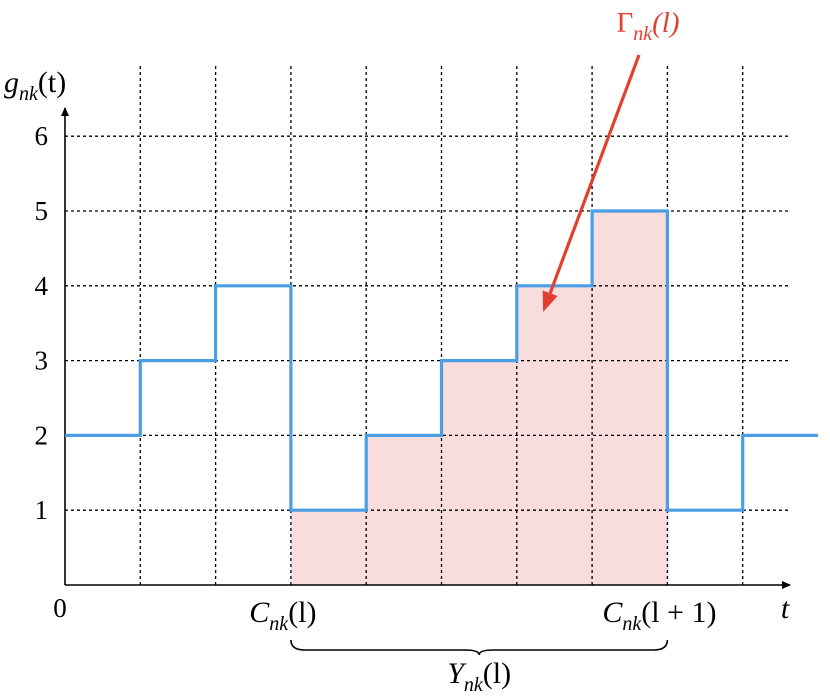 This screenshot has width=830, height=696. Describe the element at coordinates (479, 647) in the screenshot. I see `interval-brace` at that location.